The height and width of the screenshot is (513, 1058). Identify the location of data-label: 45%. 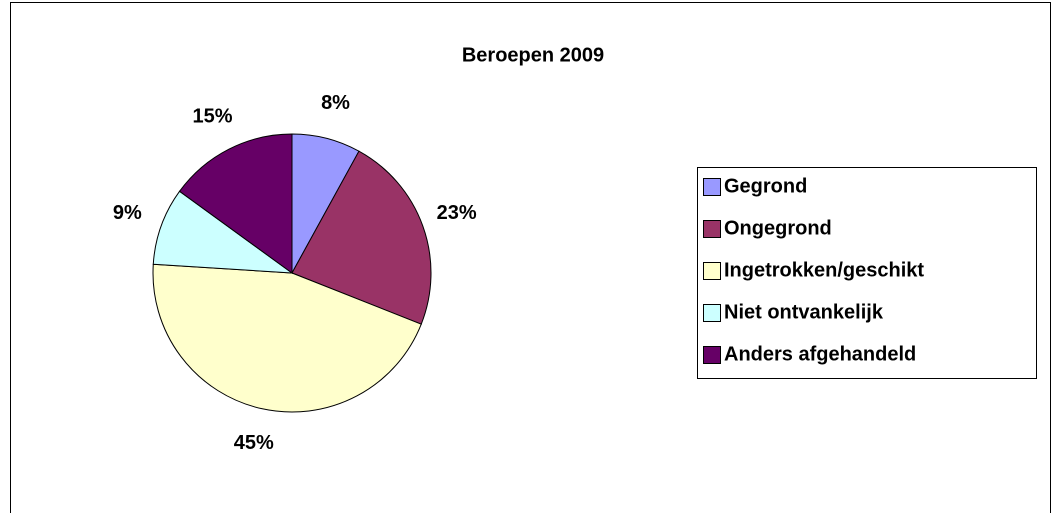
(254, 443).